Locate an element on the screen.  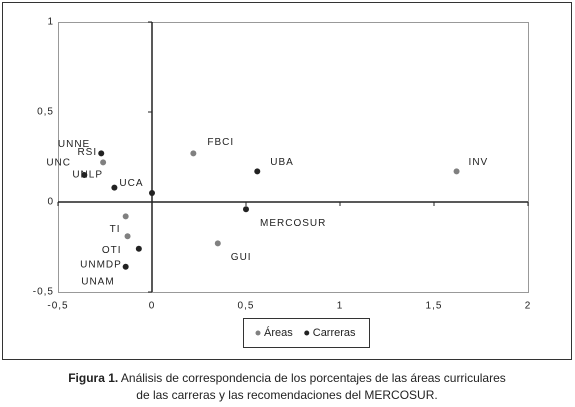
point-label: UNNE is located at coordinates (74, 144).